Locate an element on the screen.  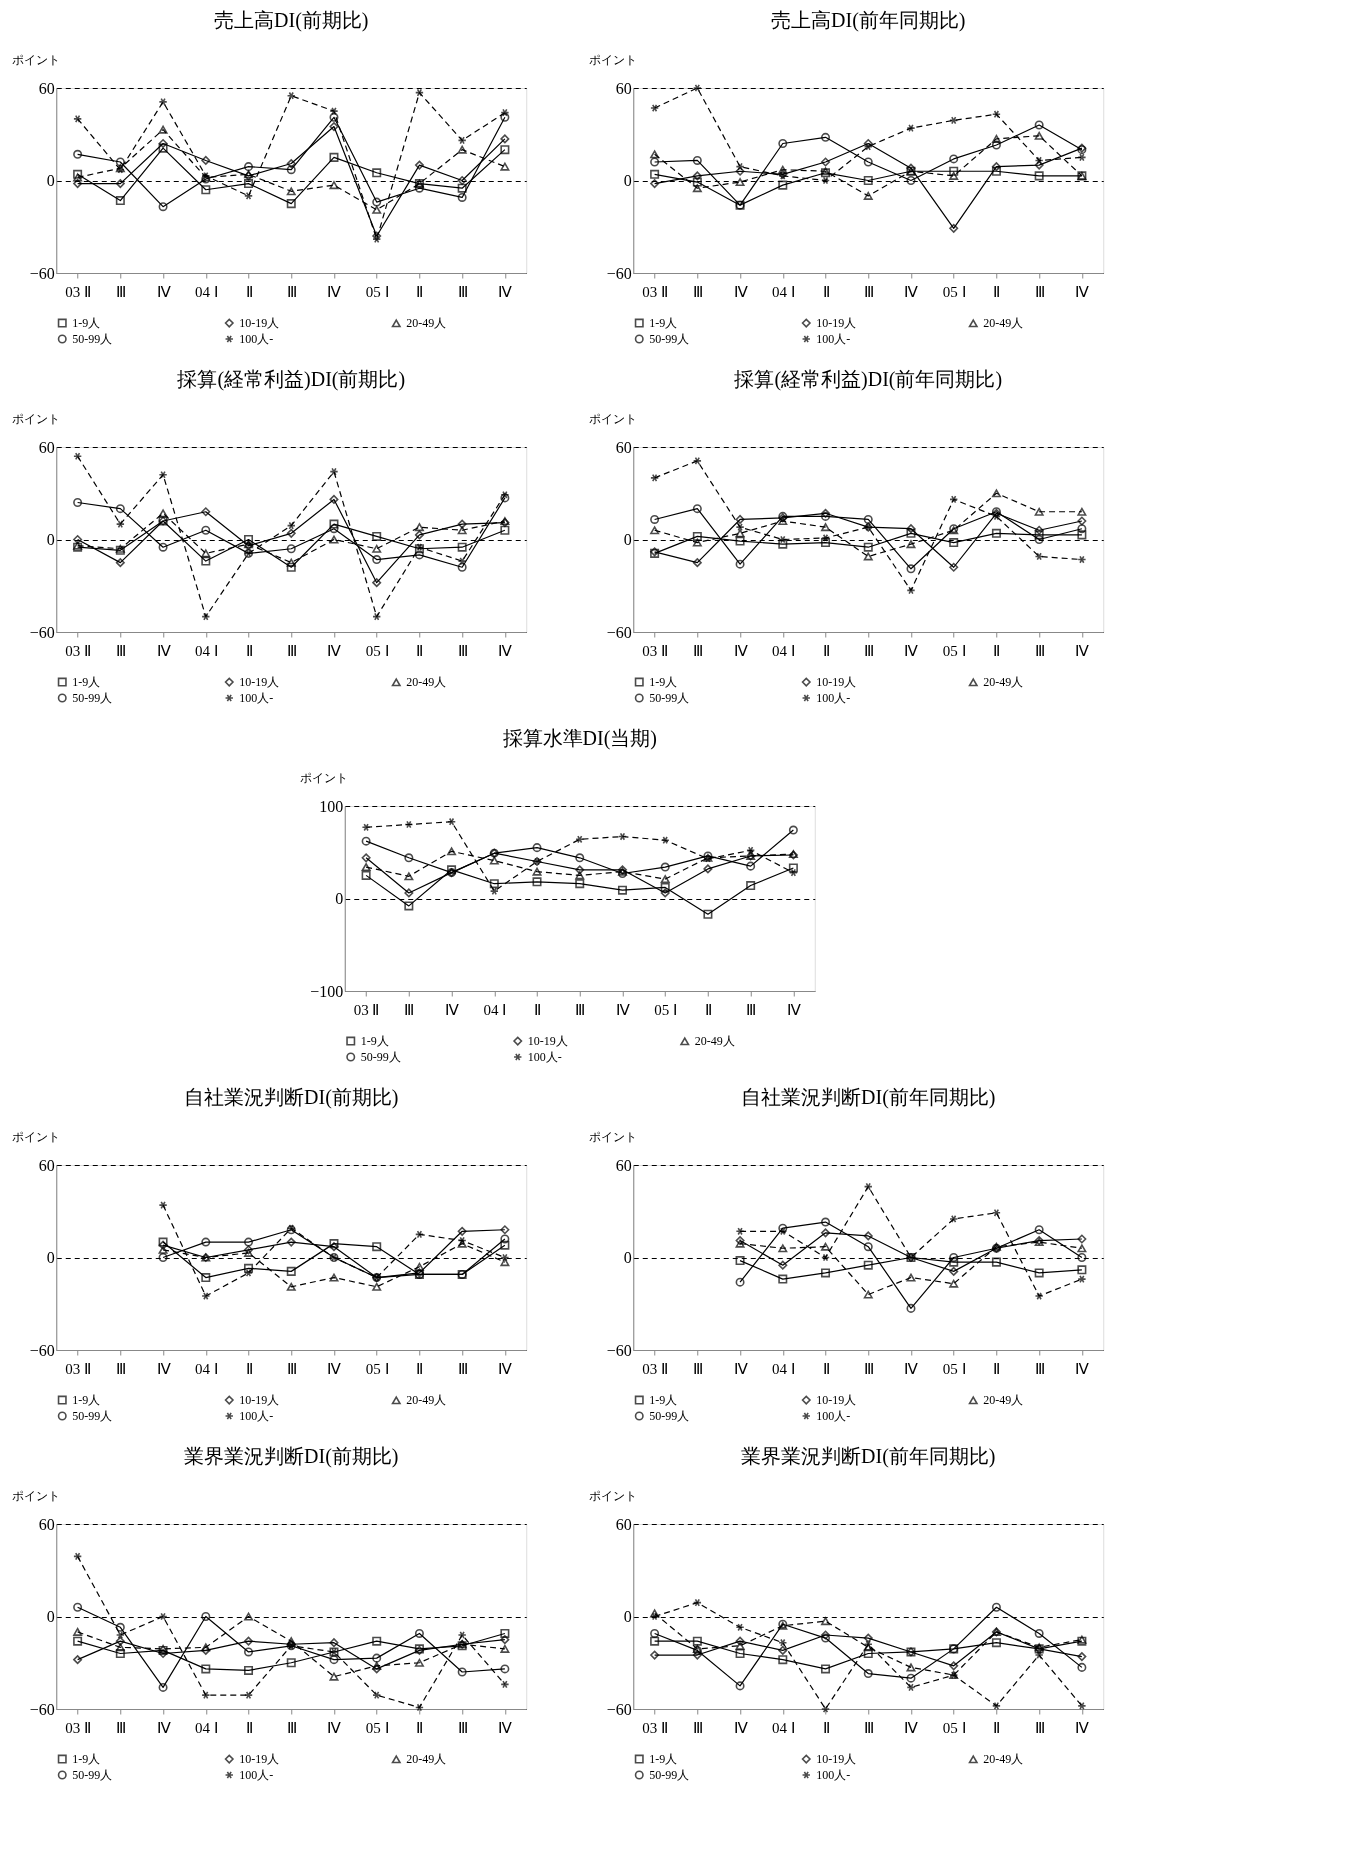
chart-title: 業界業況判断DI(前年同期比) is located at coordinates (868, 1456).